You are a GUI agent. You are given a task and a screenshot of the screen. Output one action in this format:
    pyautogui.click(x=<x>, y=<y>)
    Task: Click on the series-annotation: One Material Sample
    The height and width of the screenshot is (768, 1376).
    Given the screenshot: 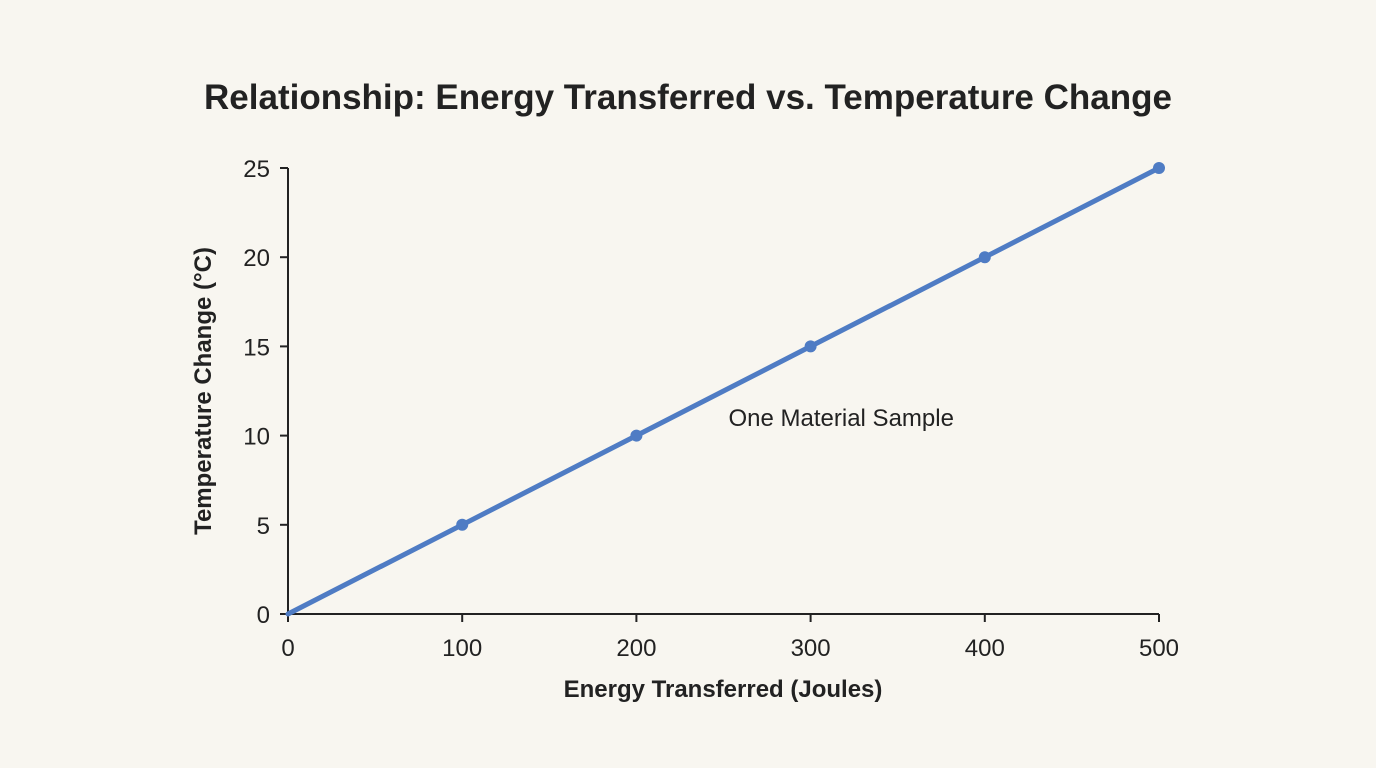 What is the action you would take?
    pyautogui.click(x=841, y=418)
    